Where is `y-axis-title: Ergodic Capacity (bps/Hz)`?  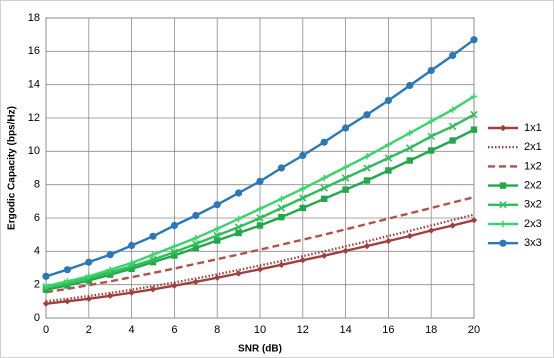 y-axis-title: Ergodic Capacity (bps/Hz) is located at coordinates (12, 168).